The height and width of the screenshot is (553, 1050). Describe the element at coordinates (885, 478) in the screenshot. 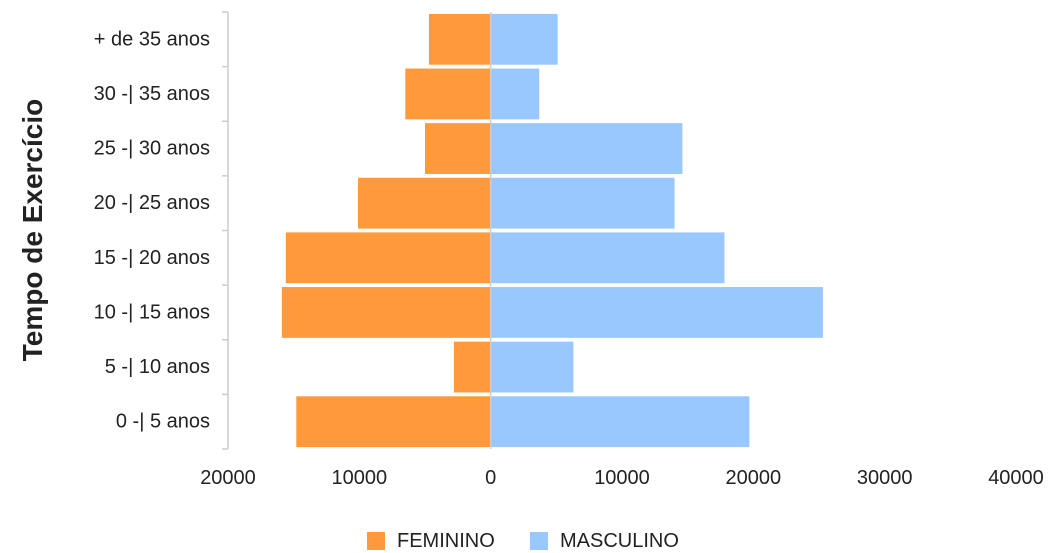

I see `x-tick-label: 30000` at that location.